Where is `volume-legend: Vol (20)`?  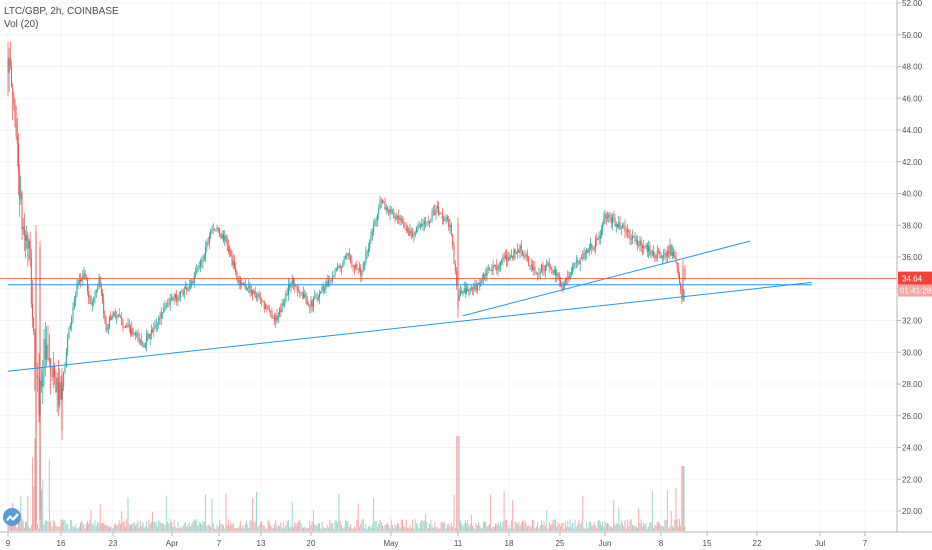 volume-legend: Vol (20) is located at coordinates (21, 24).